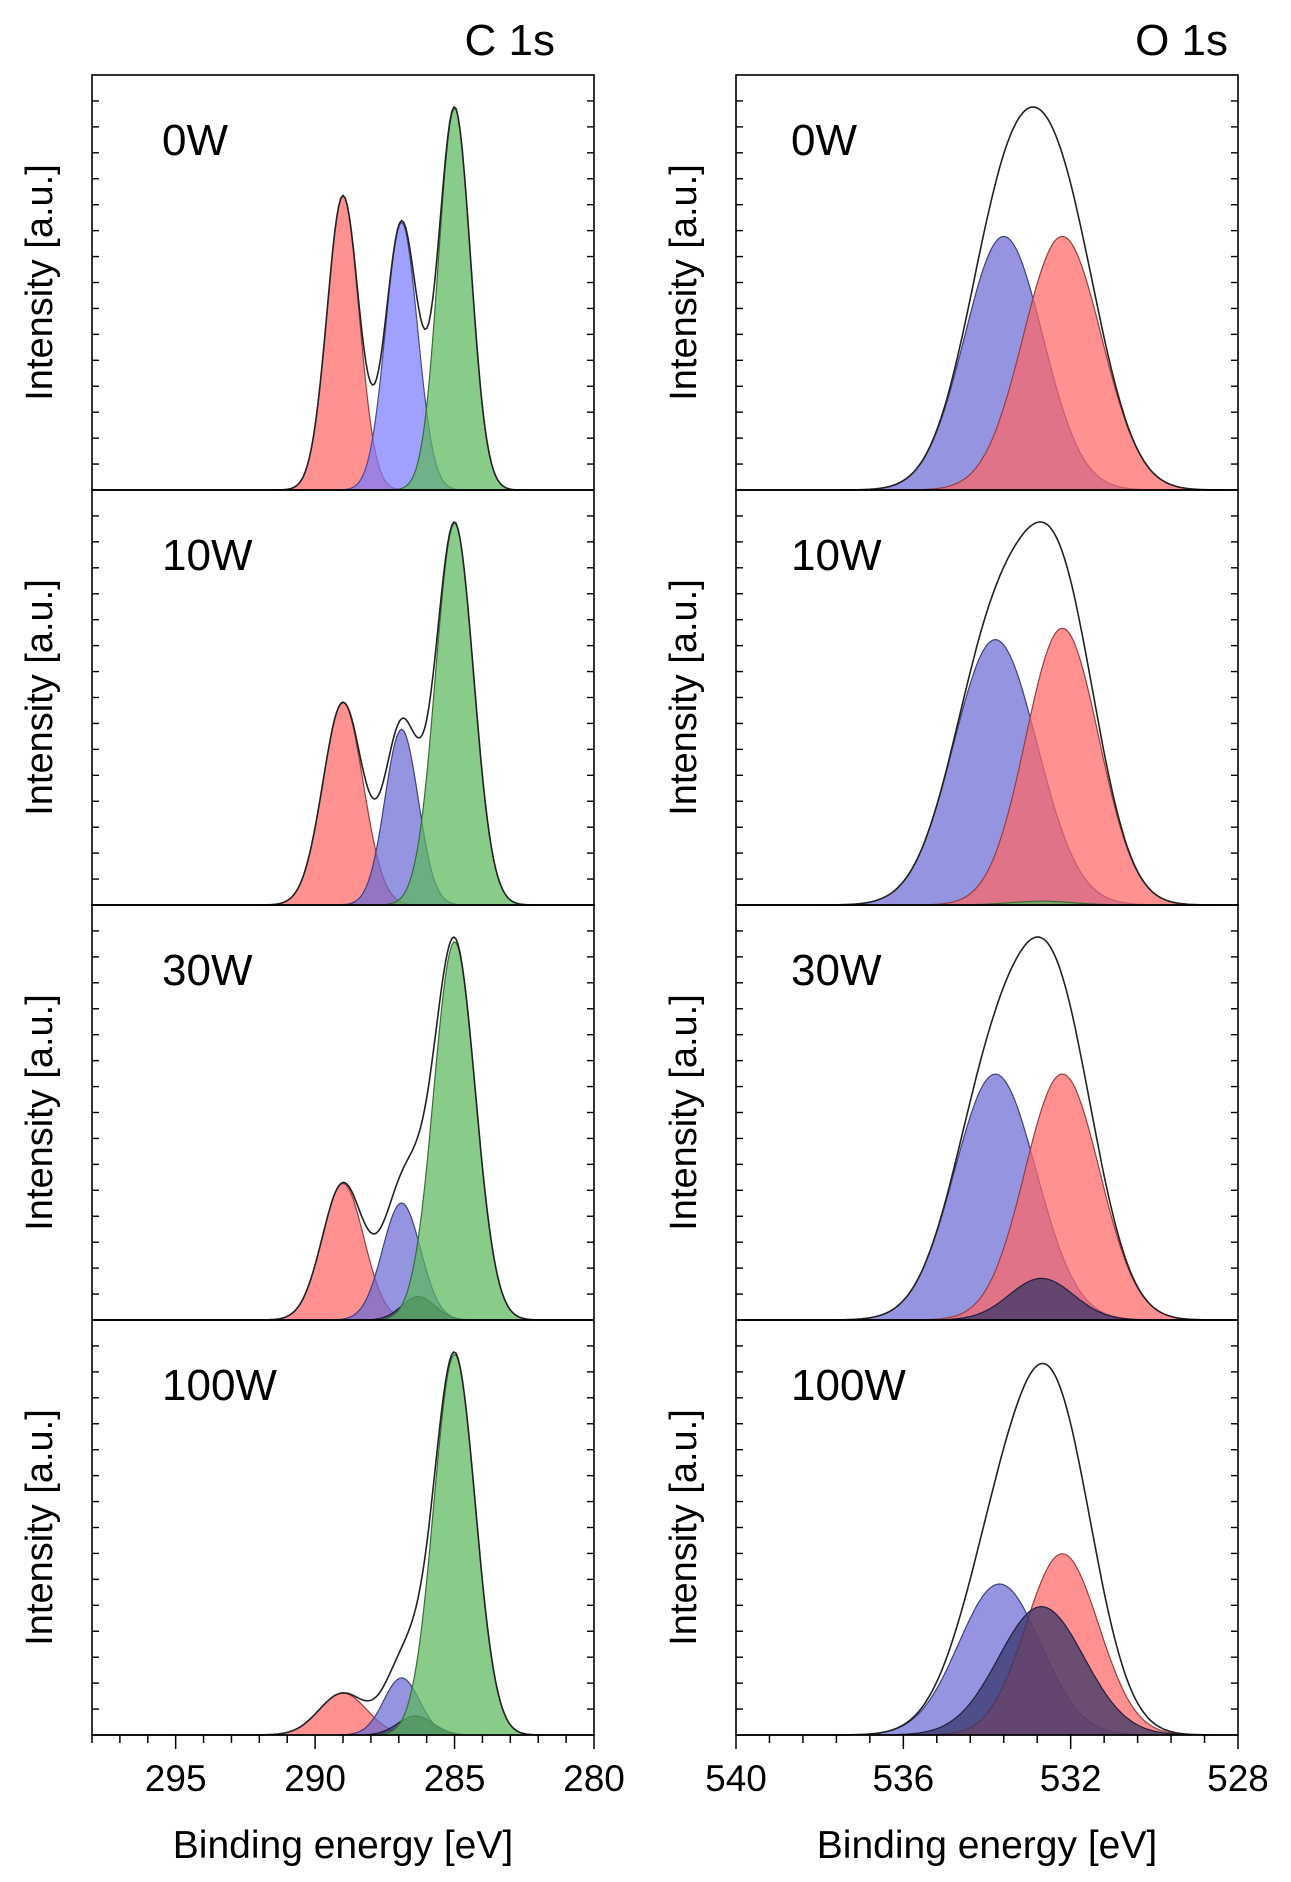 This screenshot has height=1882, width=1291. I want to click on o1s-title: O 1s, so click(1181, 40).